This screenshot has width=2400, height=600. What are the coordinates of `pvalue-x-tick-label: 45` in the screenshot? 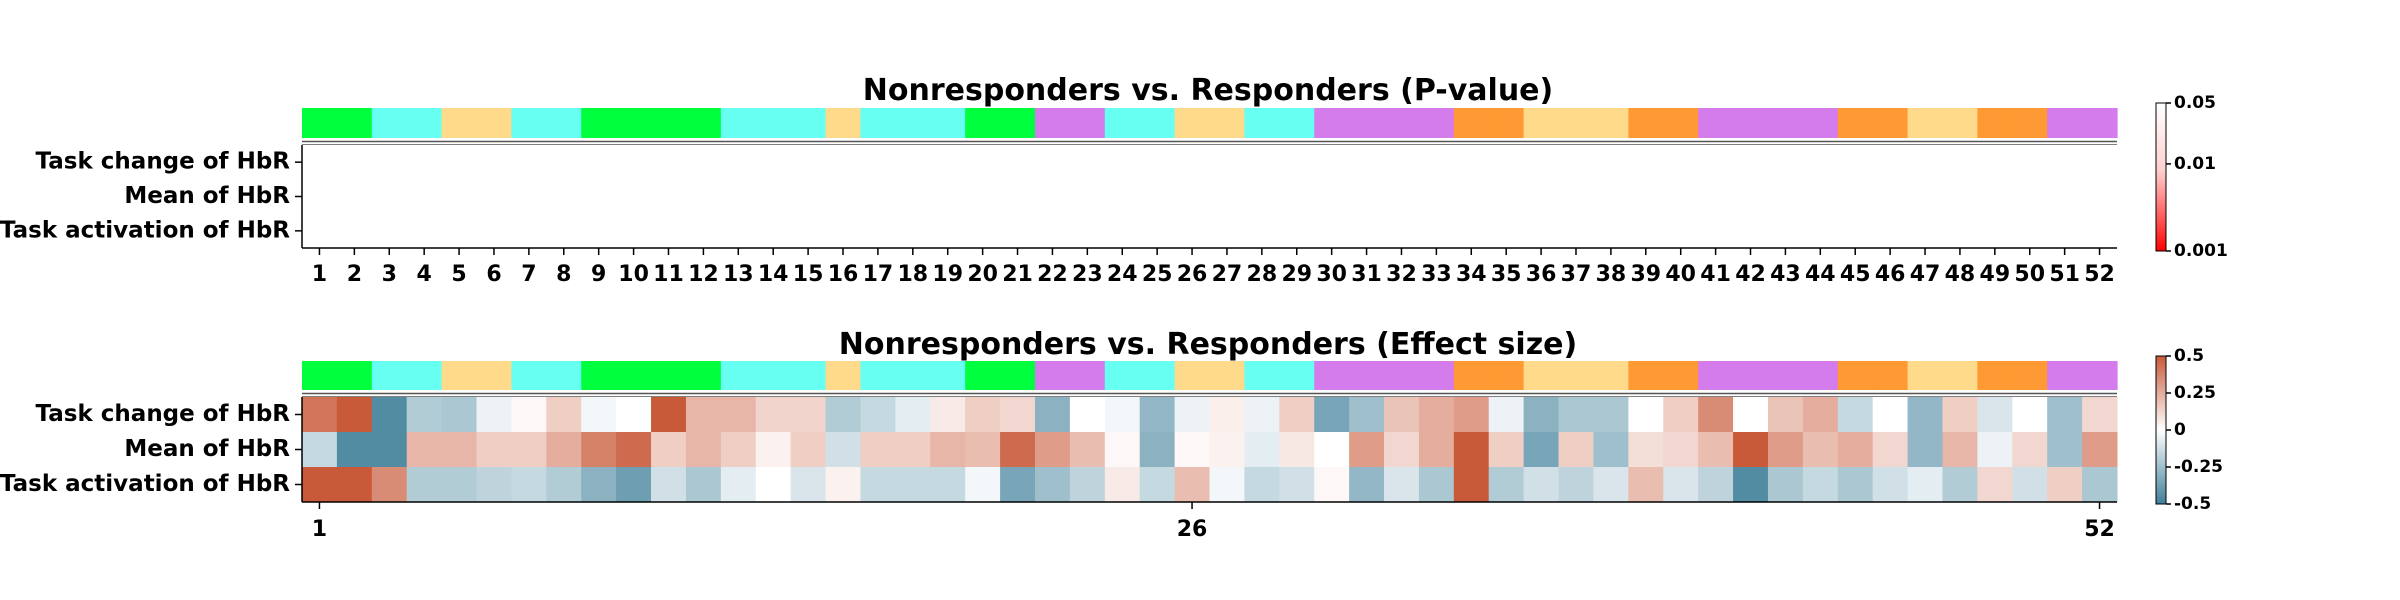 It's located at (1855, 274).